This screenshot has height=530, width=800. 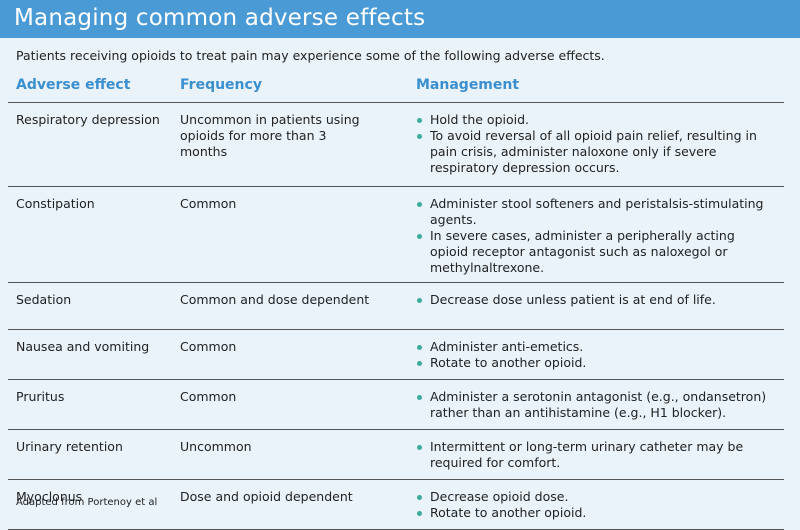 I want to click on adverse-effect: Sedation, so click(x=90, y=306).